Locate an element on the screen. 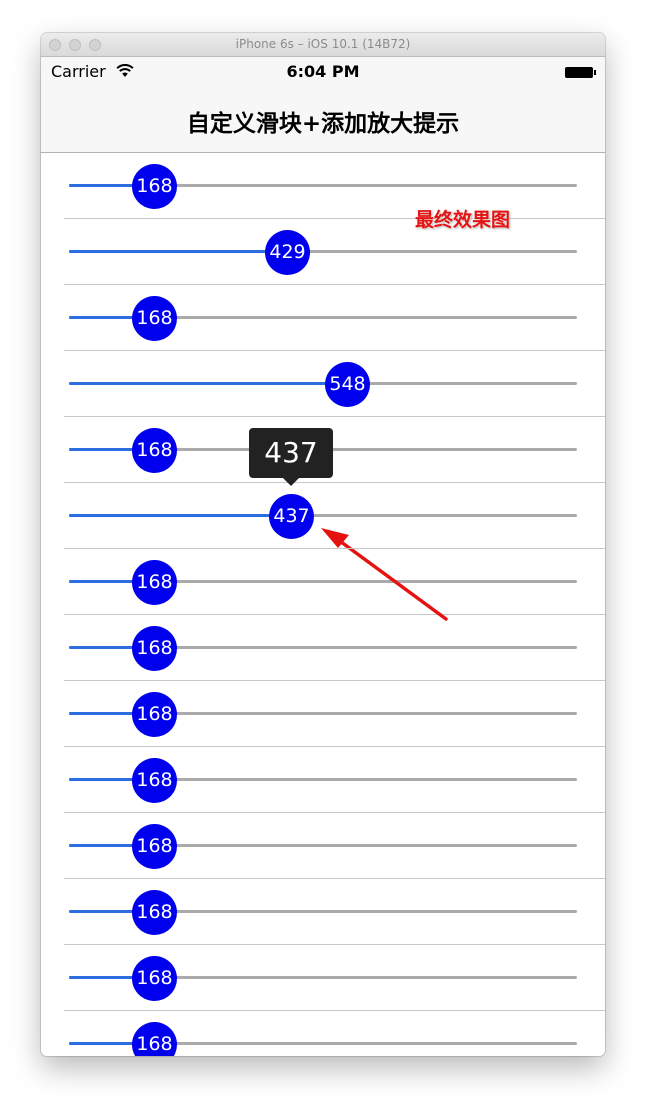 The height and width of the screenshot is (1107, 647). status-bar: Carrier 6:04 PM is located at coordinates (323, 70).